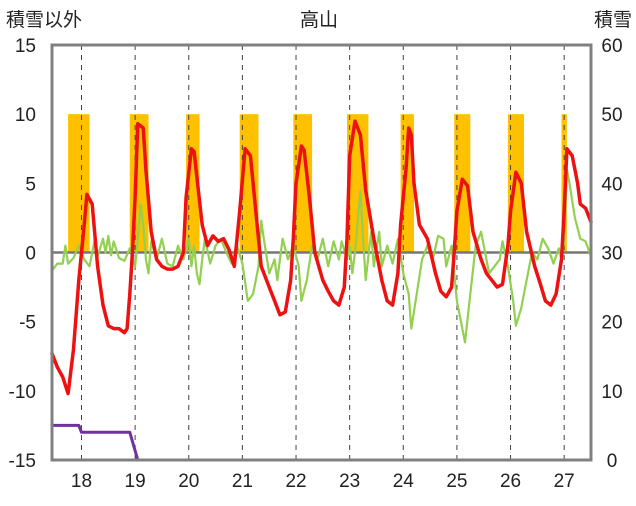 The image size is (636, 506). Describe the element at coordinates (611, 323) in the screenshot. I see `right-tick-label: 20` at that location.